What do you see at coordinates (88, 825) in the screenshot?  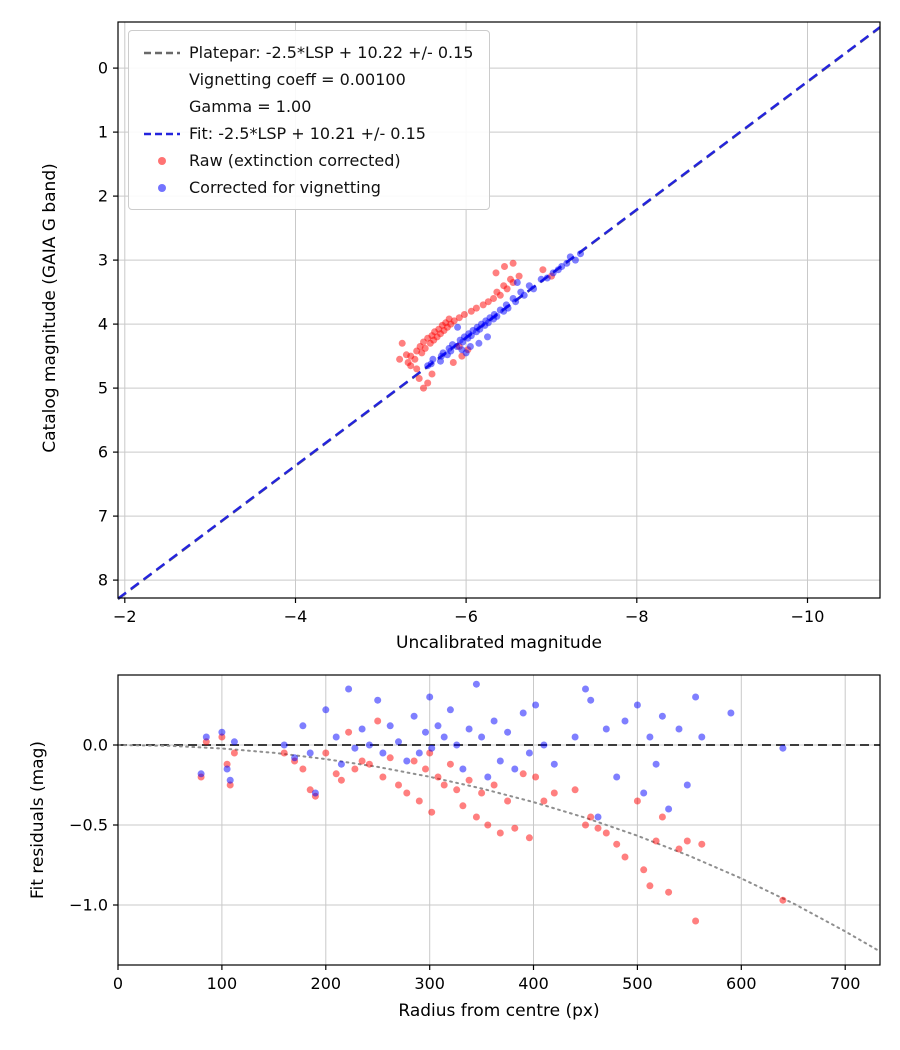 I see `plot-1-y-tick-label: −0.5` at bounding box center [88, 825].